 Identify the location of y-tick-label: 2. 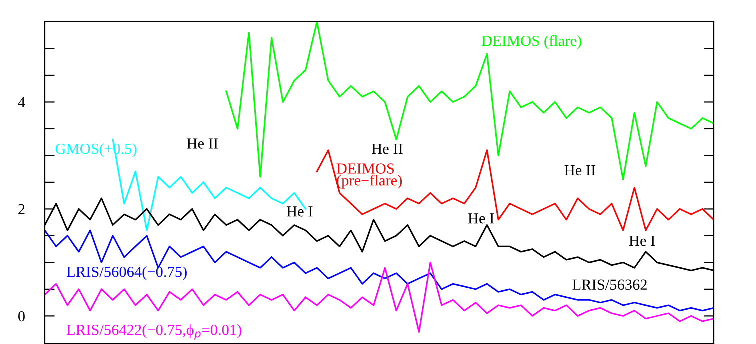
(21, 209).